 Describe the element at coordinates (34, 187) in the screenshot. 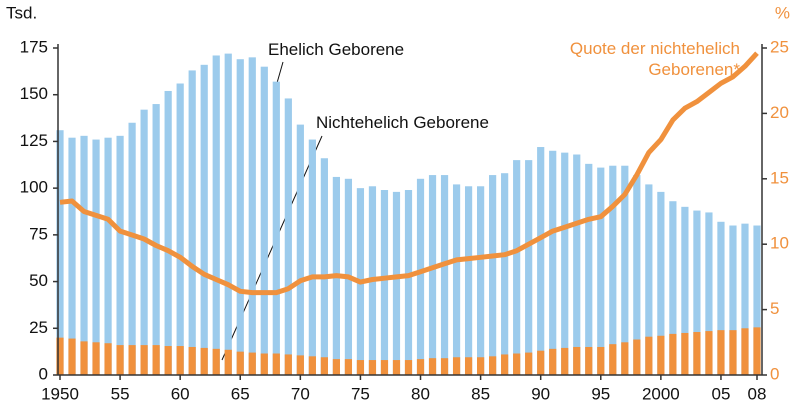

I see `y-tick-label: 100` at that location.